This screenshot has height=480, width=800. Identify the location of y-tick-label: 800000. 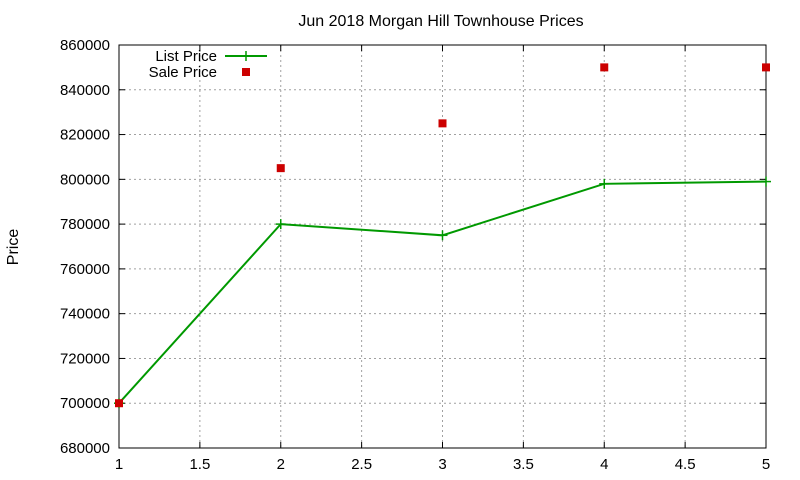
(85, 179).